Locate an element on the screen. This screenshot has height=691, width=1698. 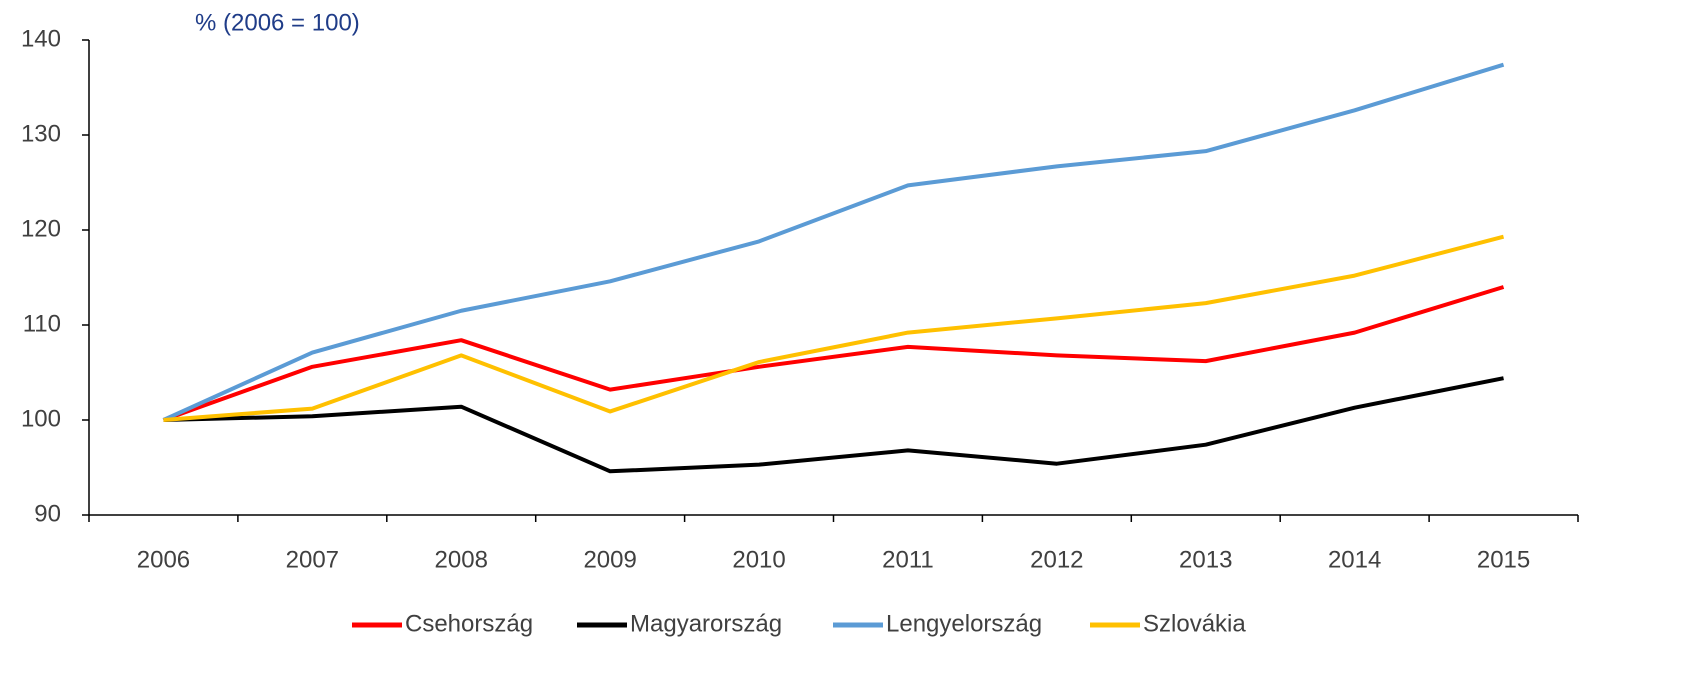
legend-label: Csehország is located at coordinates (469, 623).